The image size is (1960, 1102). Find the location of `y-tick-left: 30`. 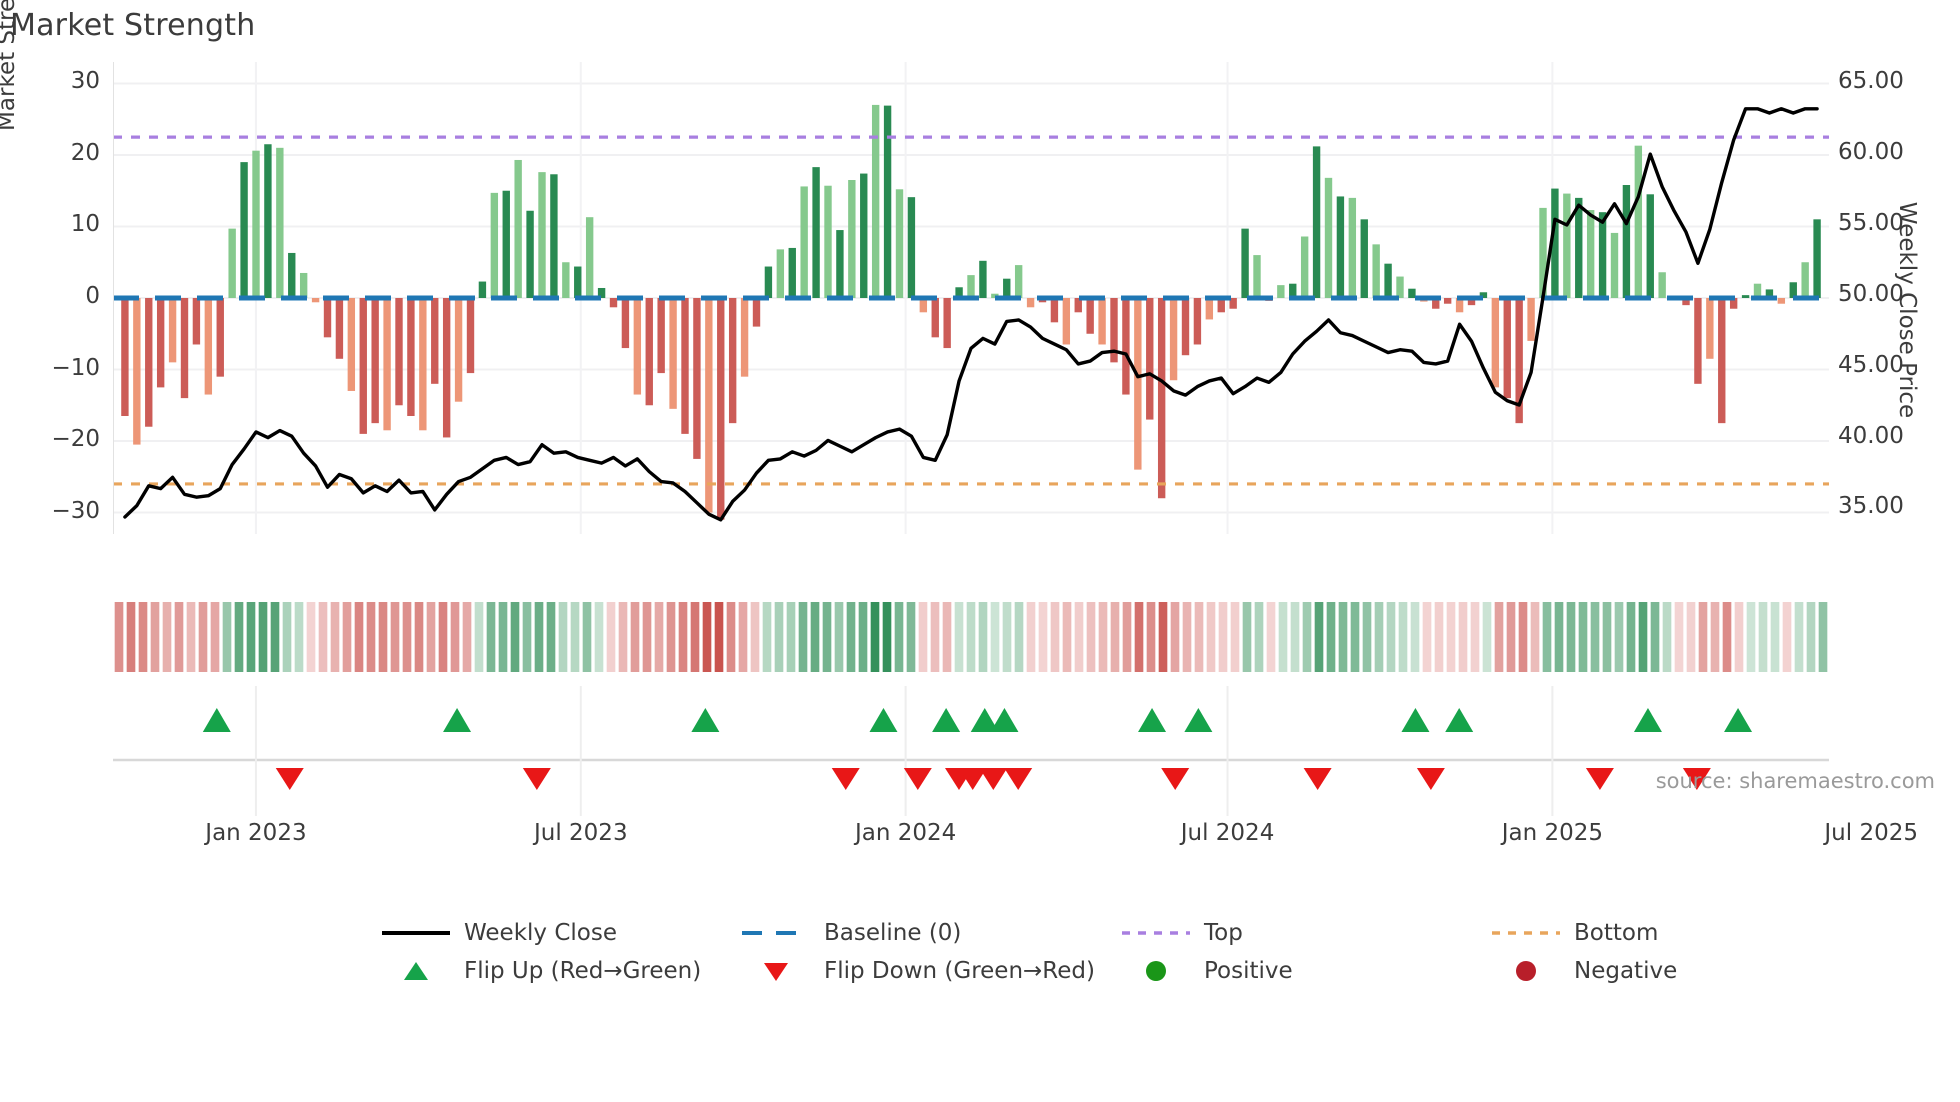

y-tick-left: 30 is located at coordinates (85, 81).